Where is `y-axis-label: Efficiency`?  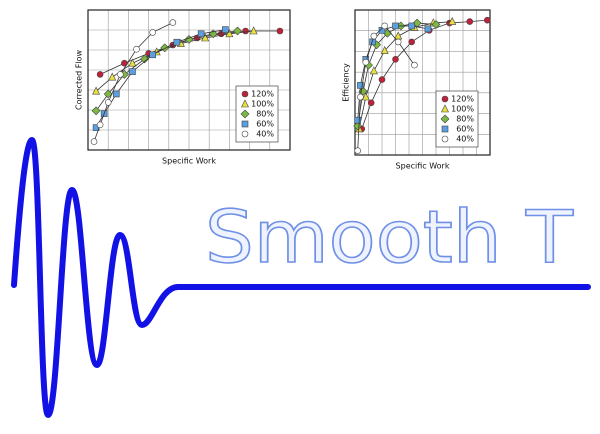 y-axis-label: Efficiency is located at coordinates (346, 82).